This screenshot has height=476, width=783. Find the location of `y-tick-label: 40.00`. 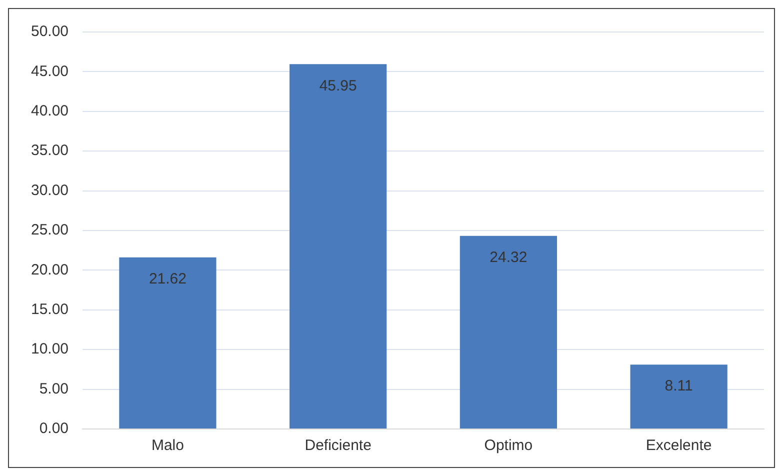

y-tick-label: 40.00 is located at coordinates (49, 111).